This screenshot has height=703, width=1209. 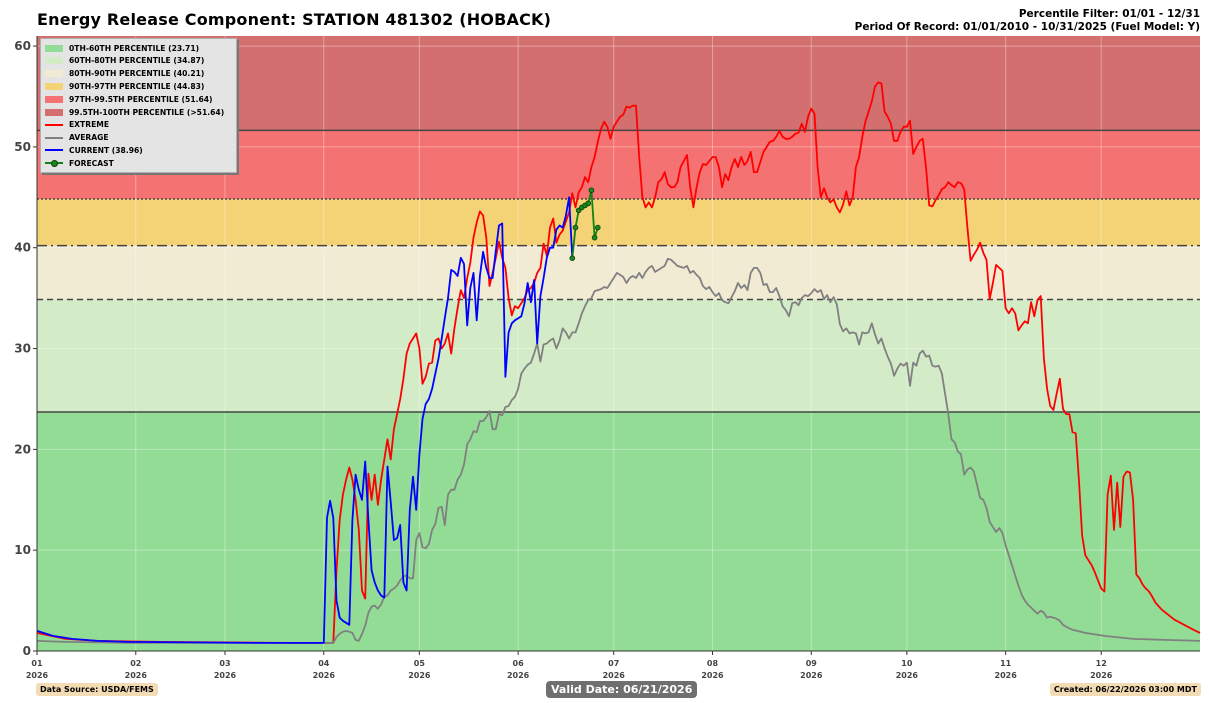 I want to click on created-label: Created: 06/22/2026 03:00 MDT, so click(x=1125, y=689).